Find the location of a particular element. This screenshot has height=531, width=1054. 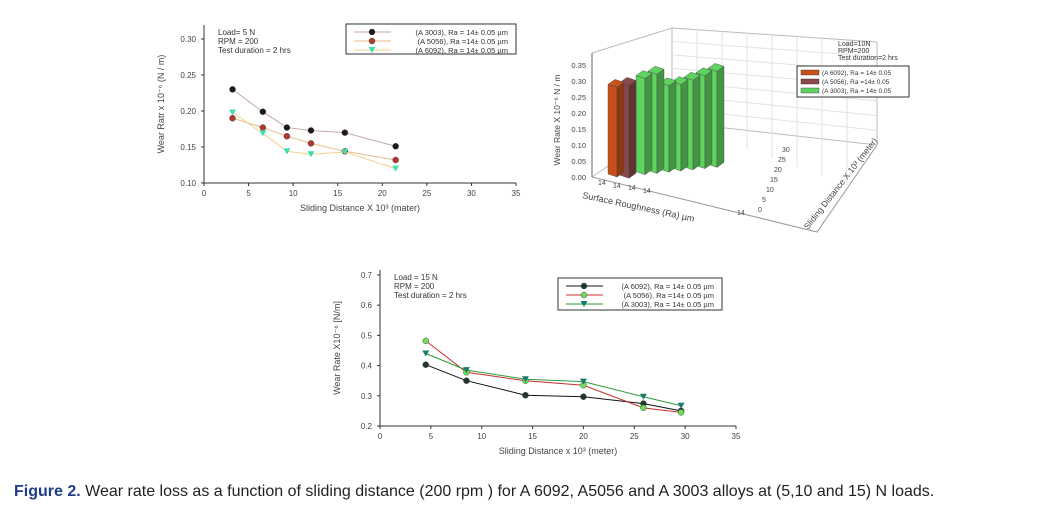

y-tick-label: 0.30 is located at coordinates (188, 39).